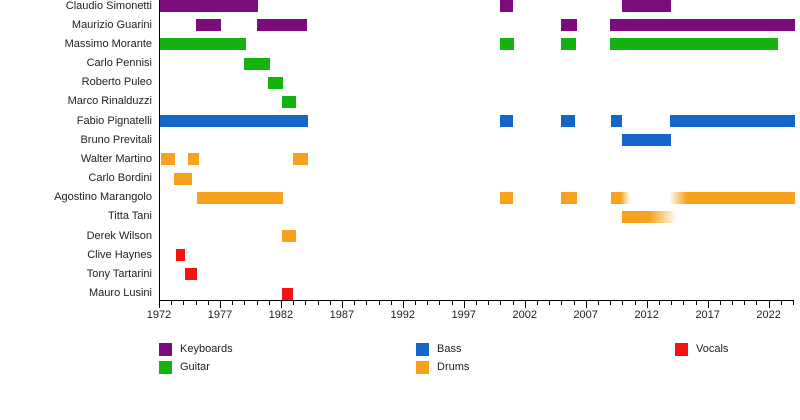 The image size is (800, 420). I want to click on member-row-label: Fabio Pignatelli, so click(114, 120).